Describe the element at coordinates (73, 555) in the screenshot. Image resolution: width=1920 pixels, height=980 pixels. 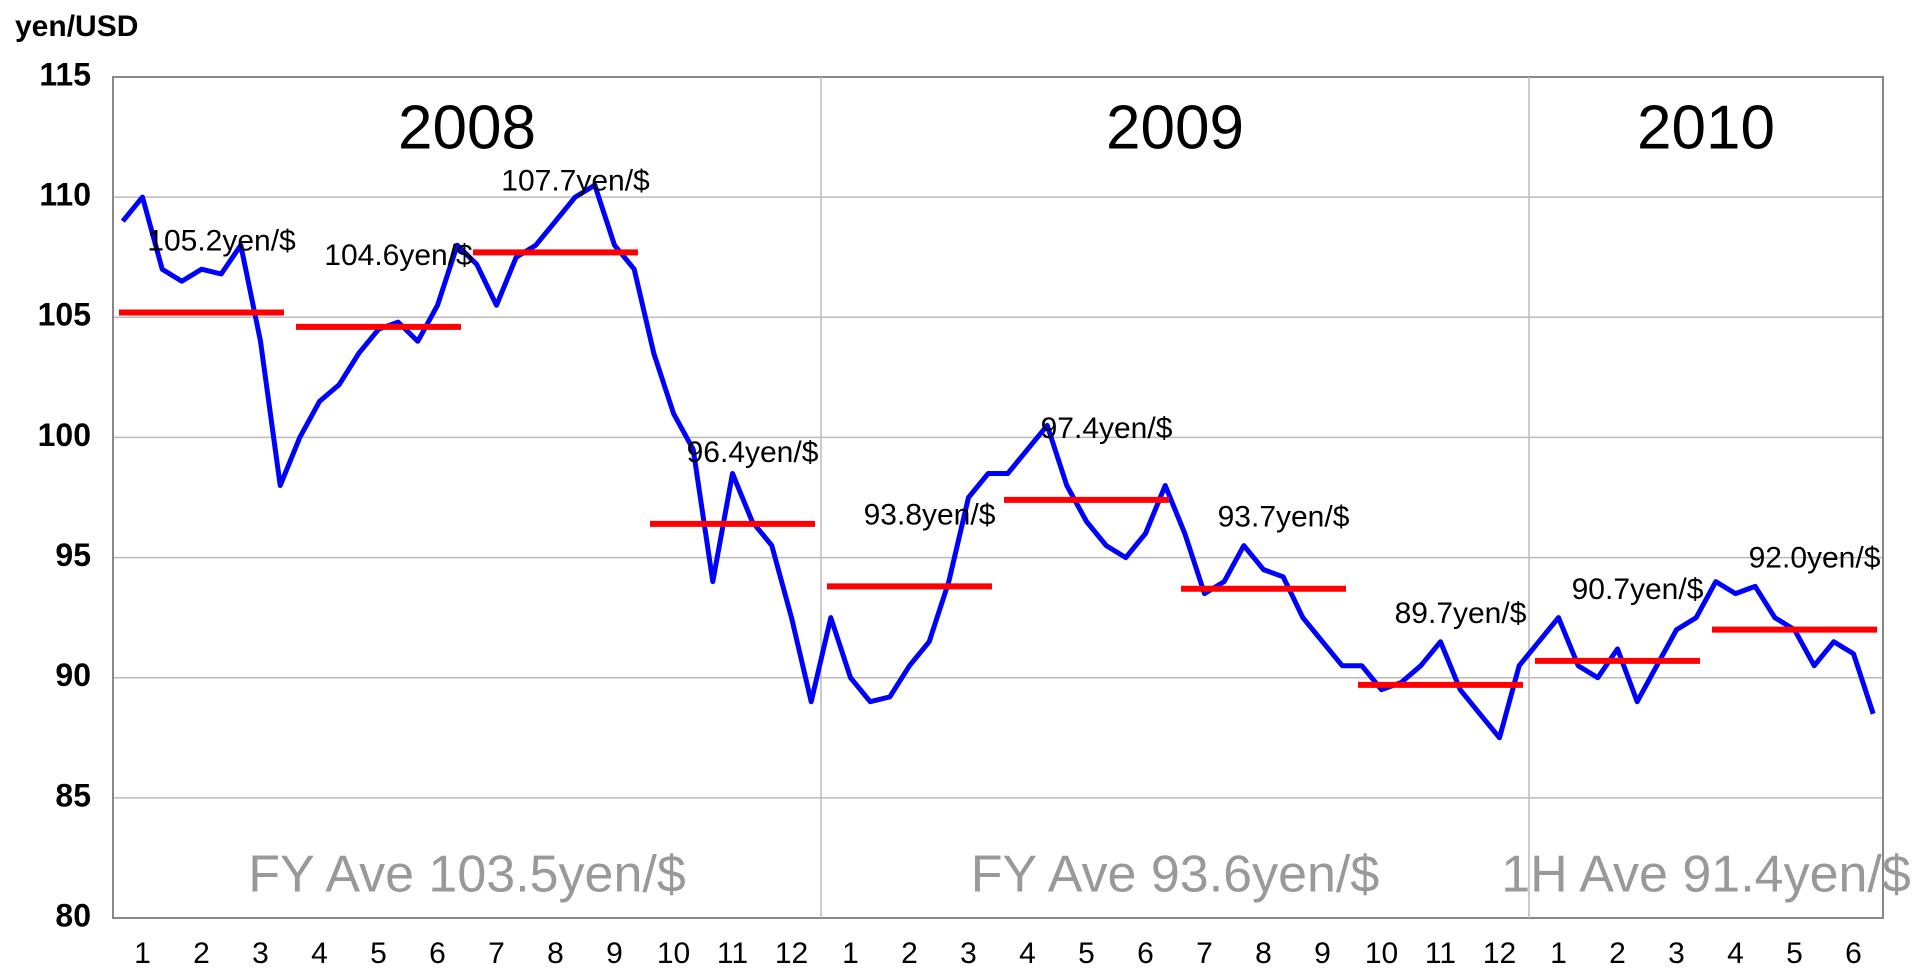
I see `y-tick-label: 95` at that location.